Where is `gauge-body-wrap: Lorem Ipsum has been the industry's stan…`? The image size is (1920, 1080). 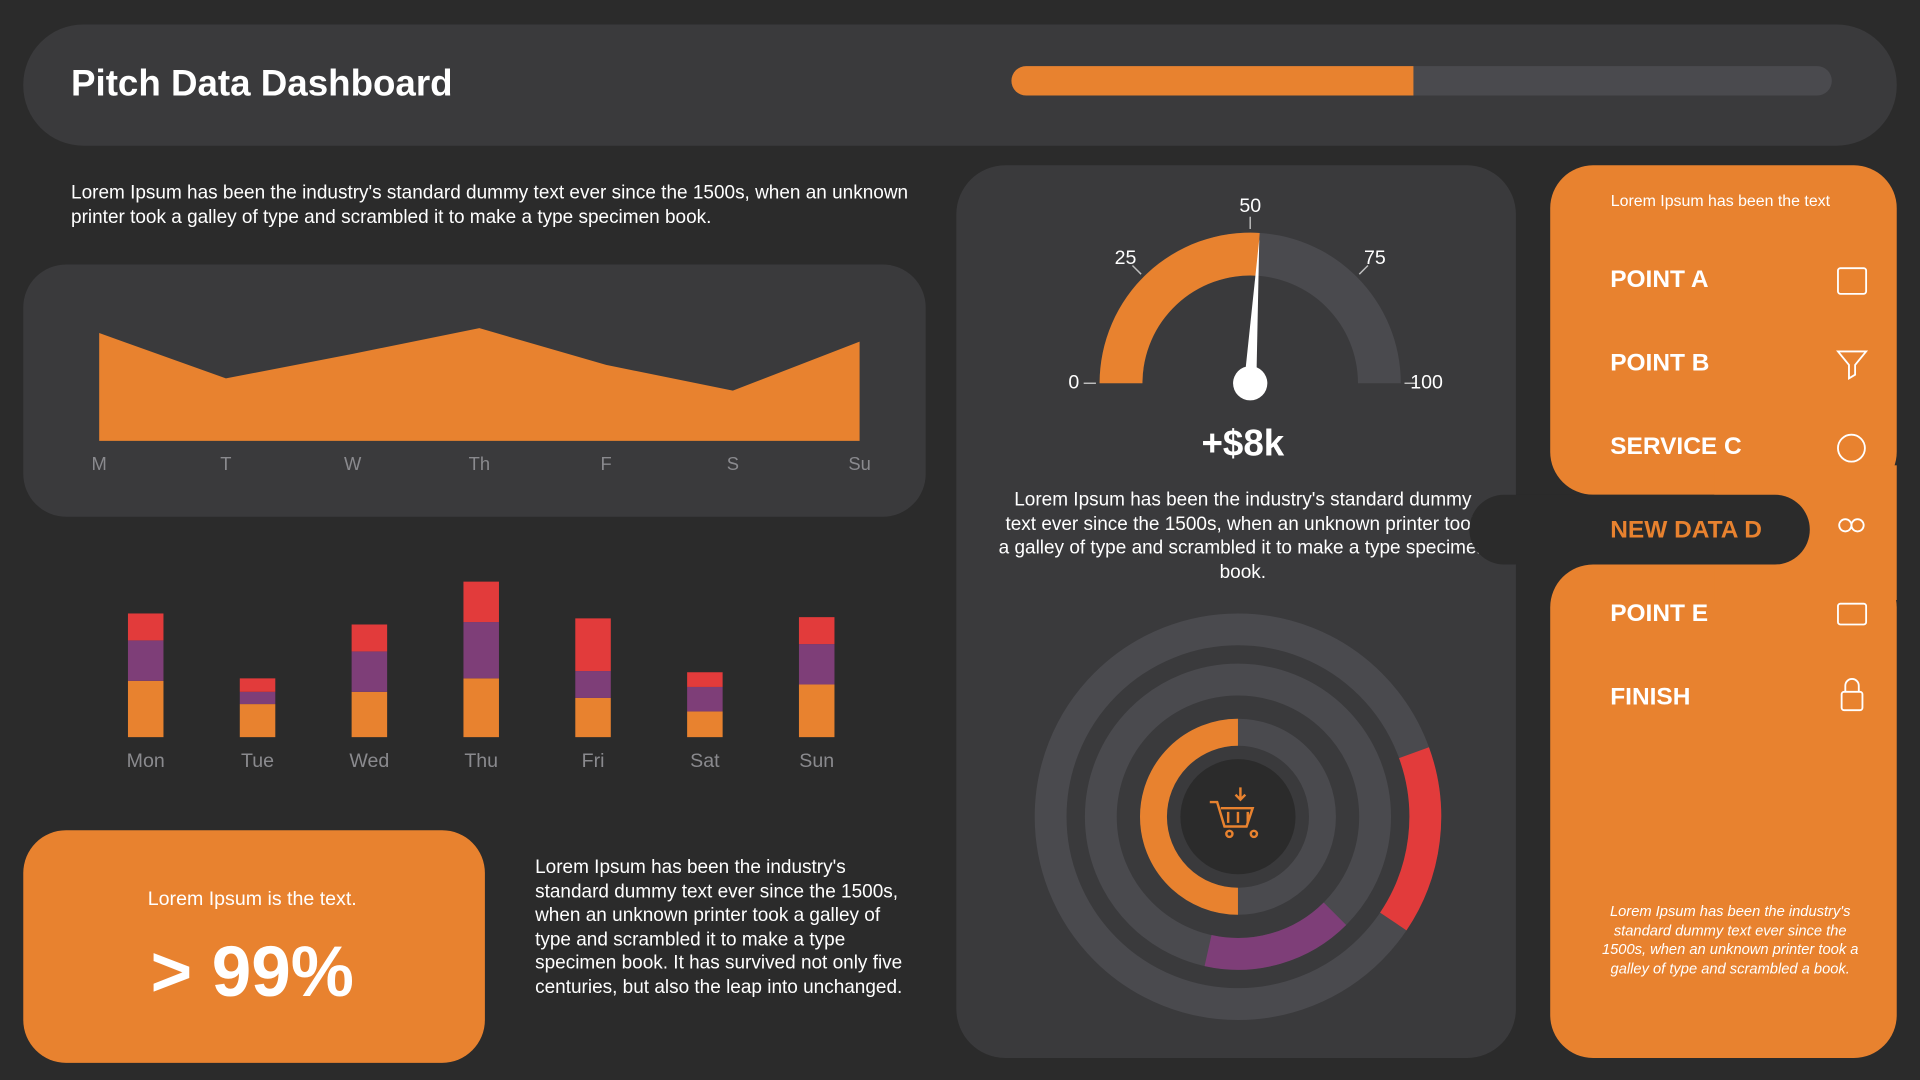 gauge-body-wrap: Lorem Ipsum has been the industry's stan… is located at coordinates (1243, 536).